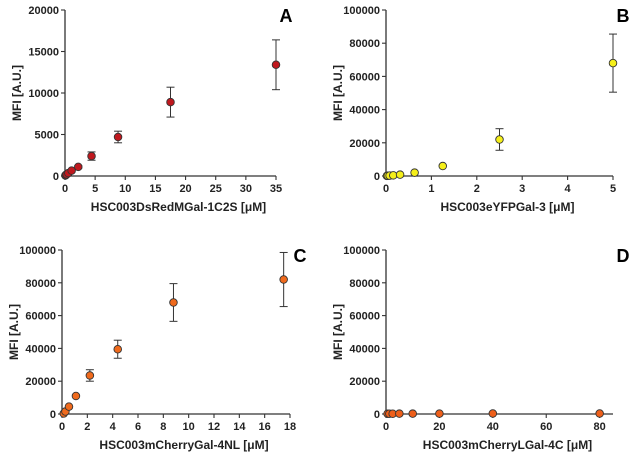  I want to click on x-tick-label: 6, so click(138, 427).